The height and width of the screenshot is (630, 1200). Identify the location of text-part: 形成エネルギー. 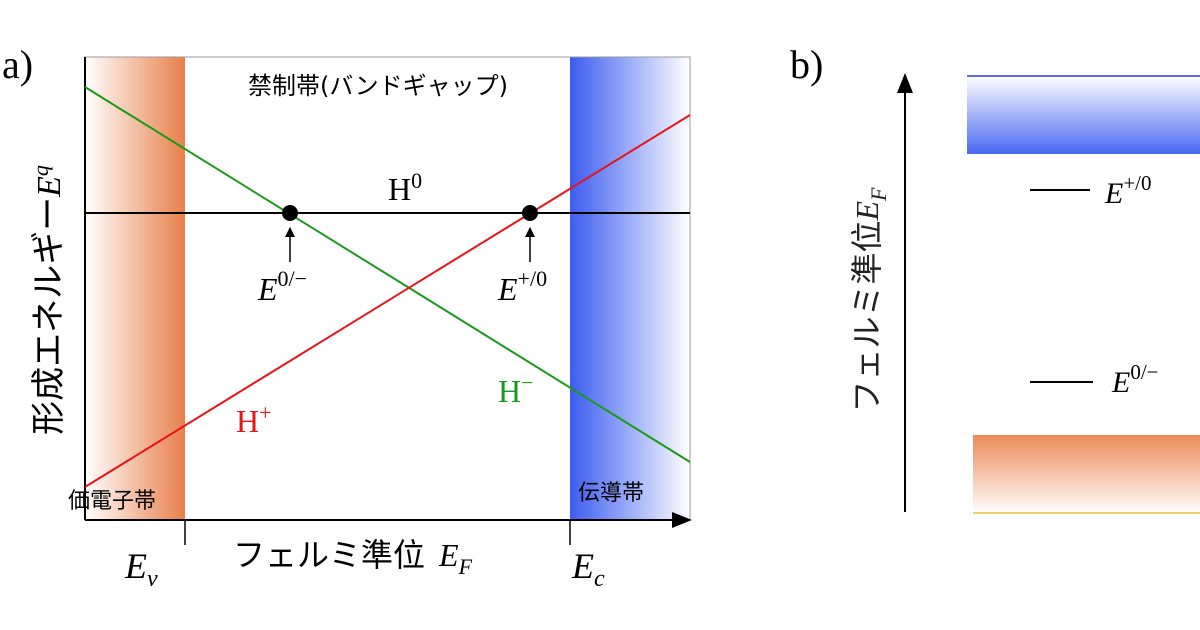
(49, 316).